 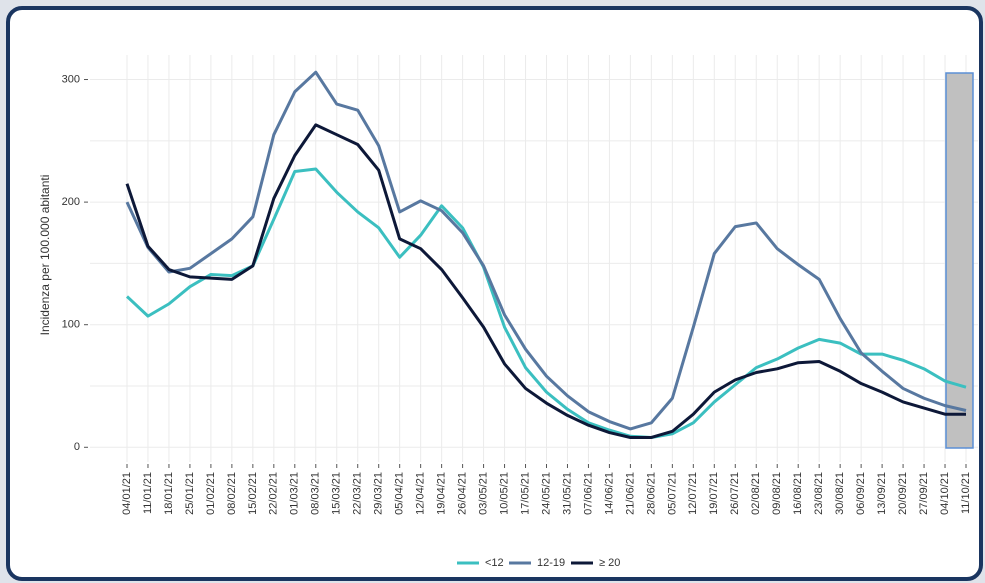 What do you see at coordinates (651, 493) in the screenshot?
I see `x-tick-label: 28/06/21` at bounding box center [651, 493].